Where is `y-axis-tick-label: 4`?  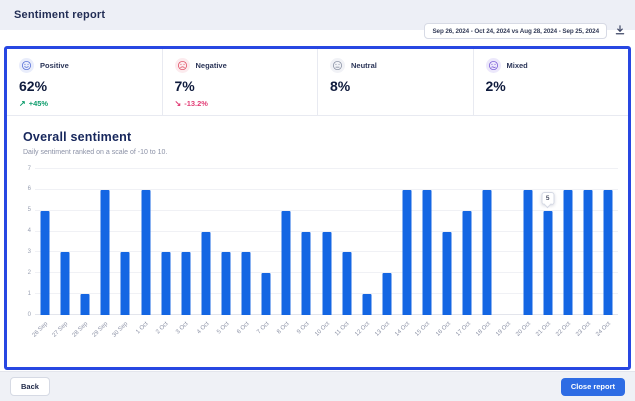
y-axis-tick-label: 4 is located at coordinates (29, 231).